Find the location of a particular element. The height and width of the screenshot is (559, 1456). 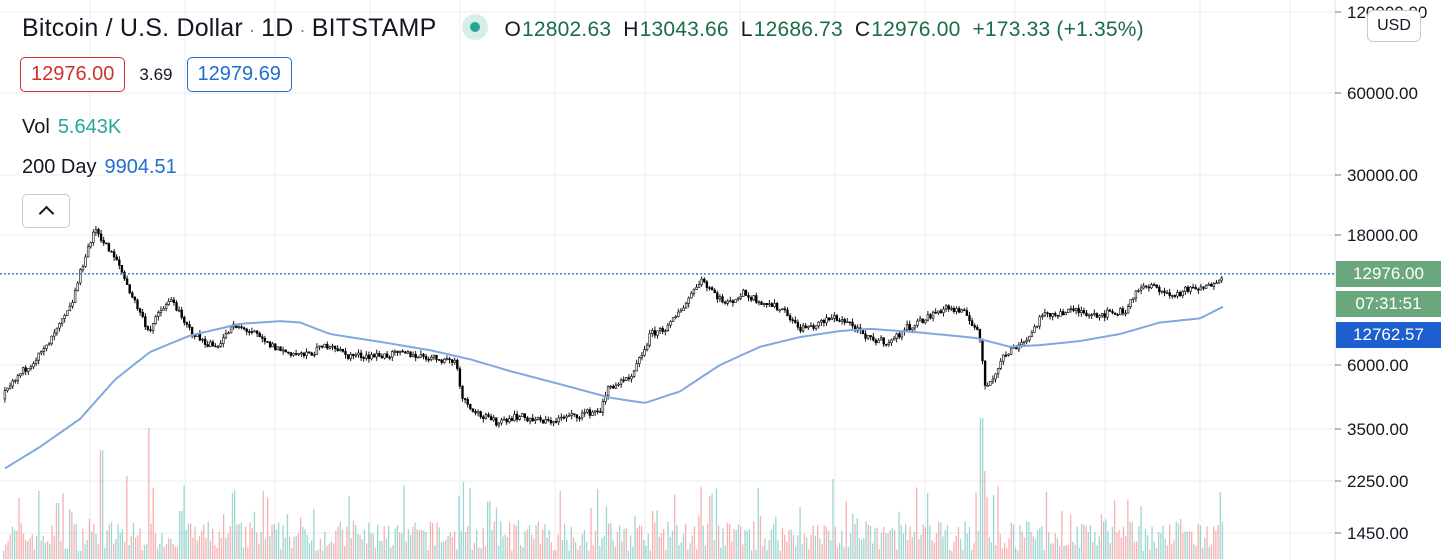

ma-legend: 200 Day 9904.51 is located at coordinates (99, 167).